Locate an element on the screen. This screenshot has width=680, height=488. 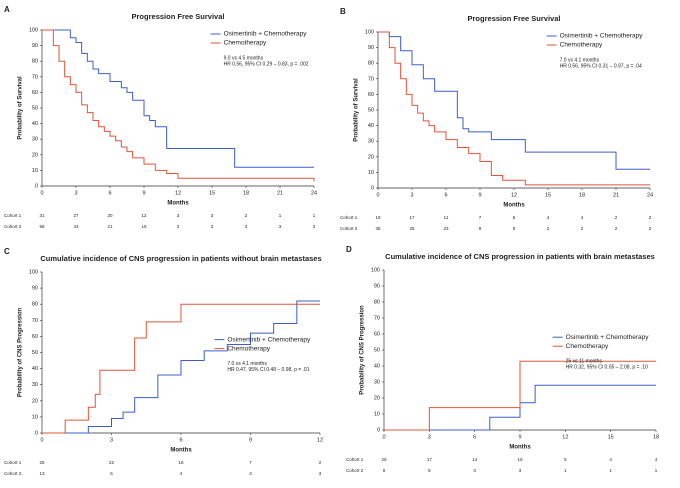
at-risk-value: 25 is located at coordinates (42, 462).